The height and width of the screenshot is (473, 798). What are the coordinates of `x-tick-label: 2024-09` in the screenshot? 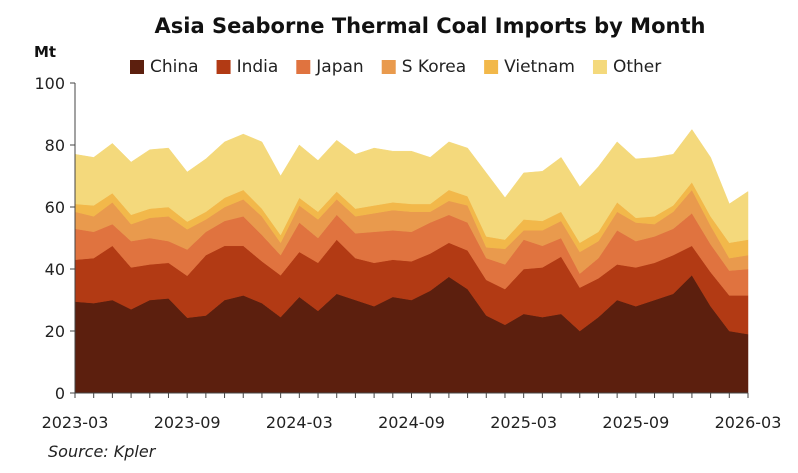 It's located at (411, 422).